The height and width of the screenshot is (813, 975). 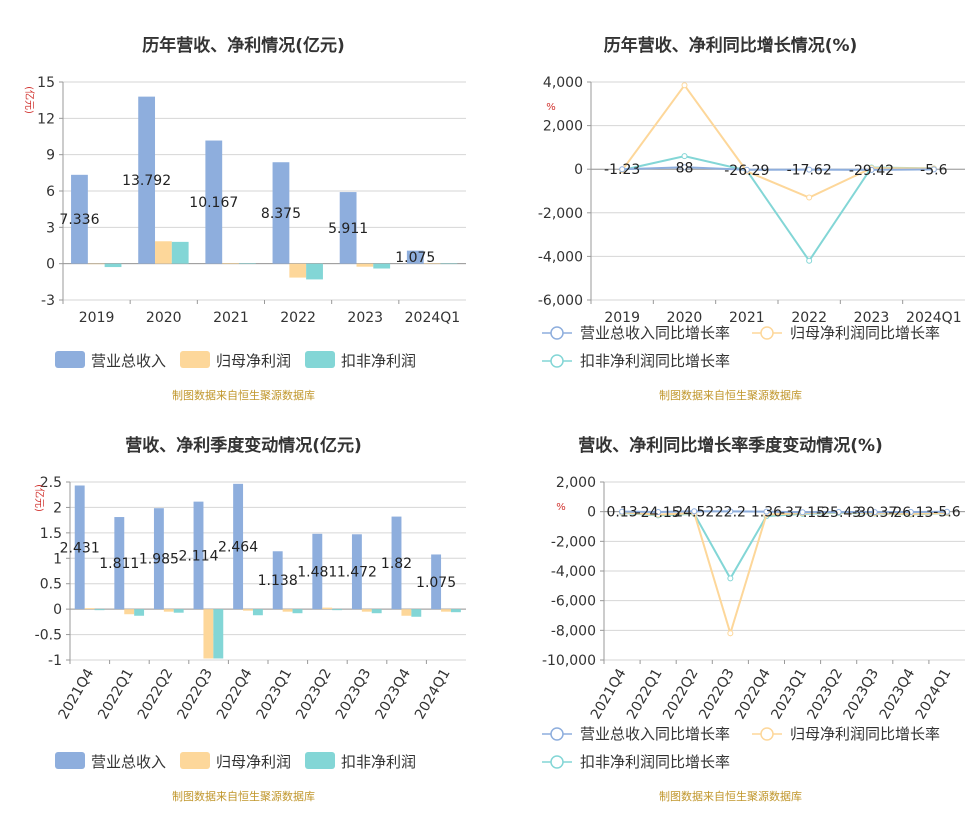 What do you see at coordinates (164, 318) in the screenshot?
I see `x-tick-label: 2020` at bounding box center [164, 318].